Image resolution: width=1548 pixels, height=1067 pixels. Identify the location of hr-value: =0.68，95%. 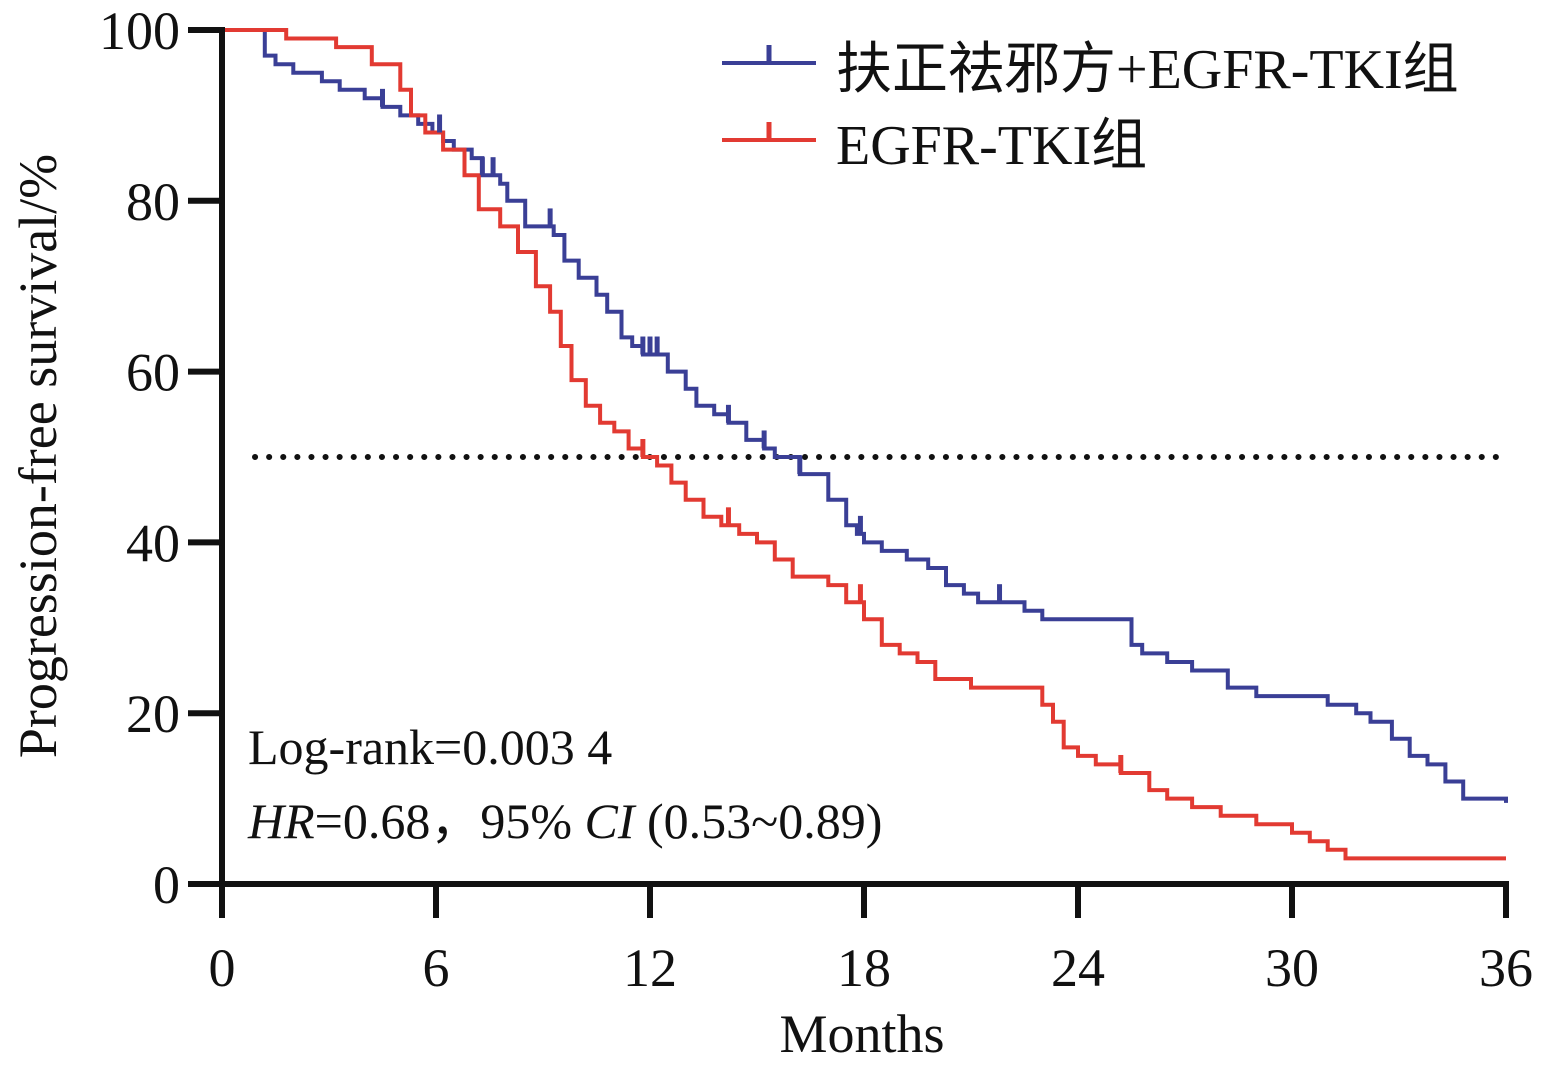
(450, 821).